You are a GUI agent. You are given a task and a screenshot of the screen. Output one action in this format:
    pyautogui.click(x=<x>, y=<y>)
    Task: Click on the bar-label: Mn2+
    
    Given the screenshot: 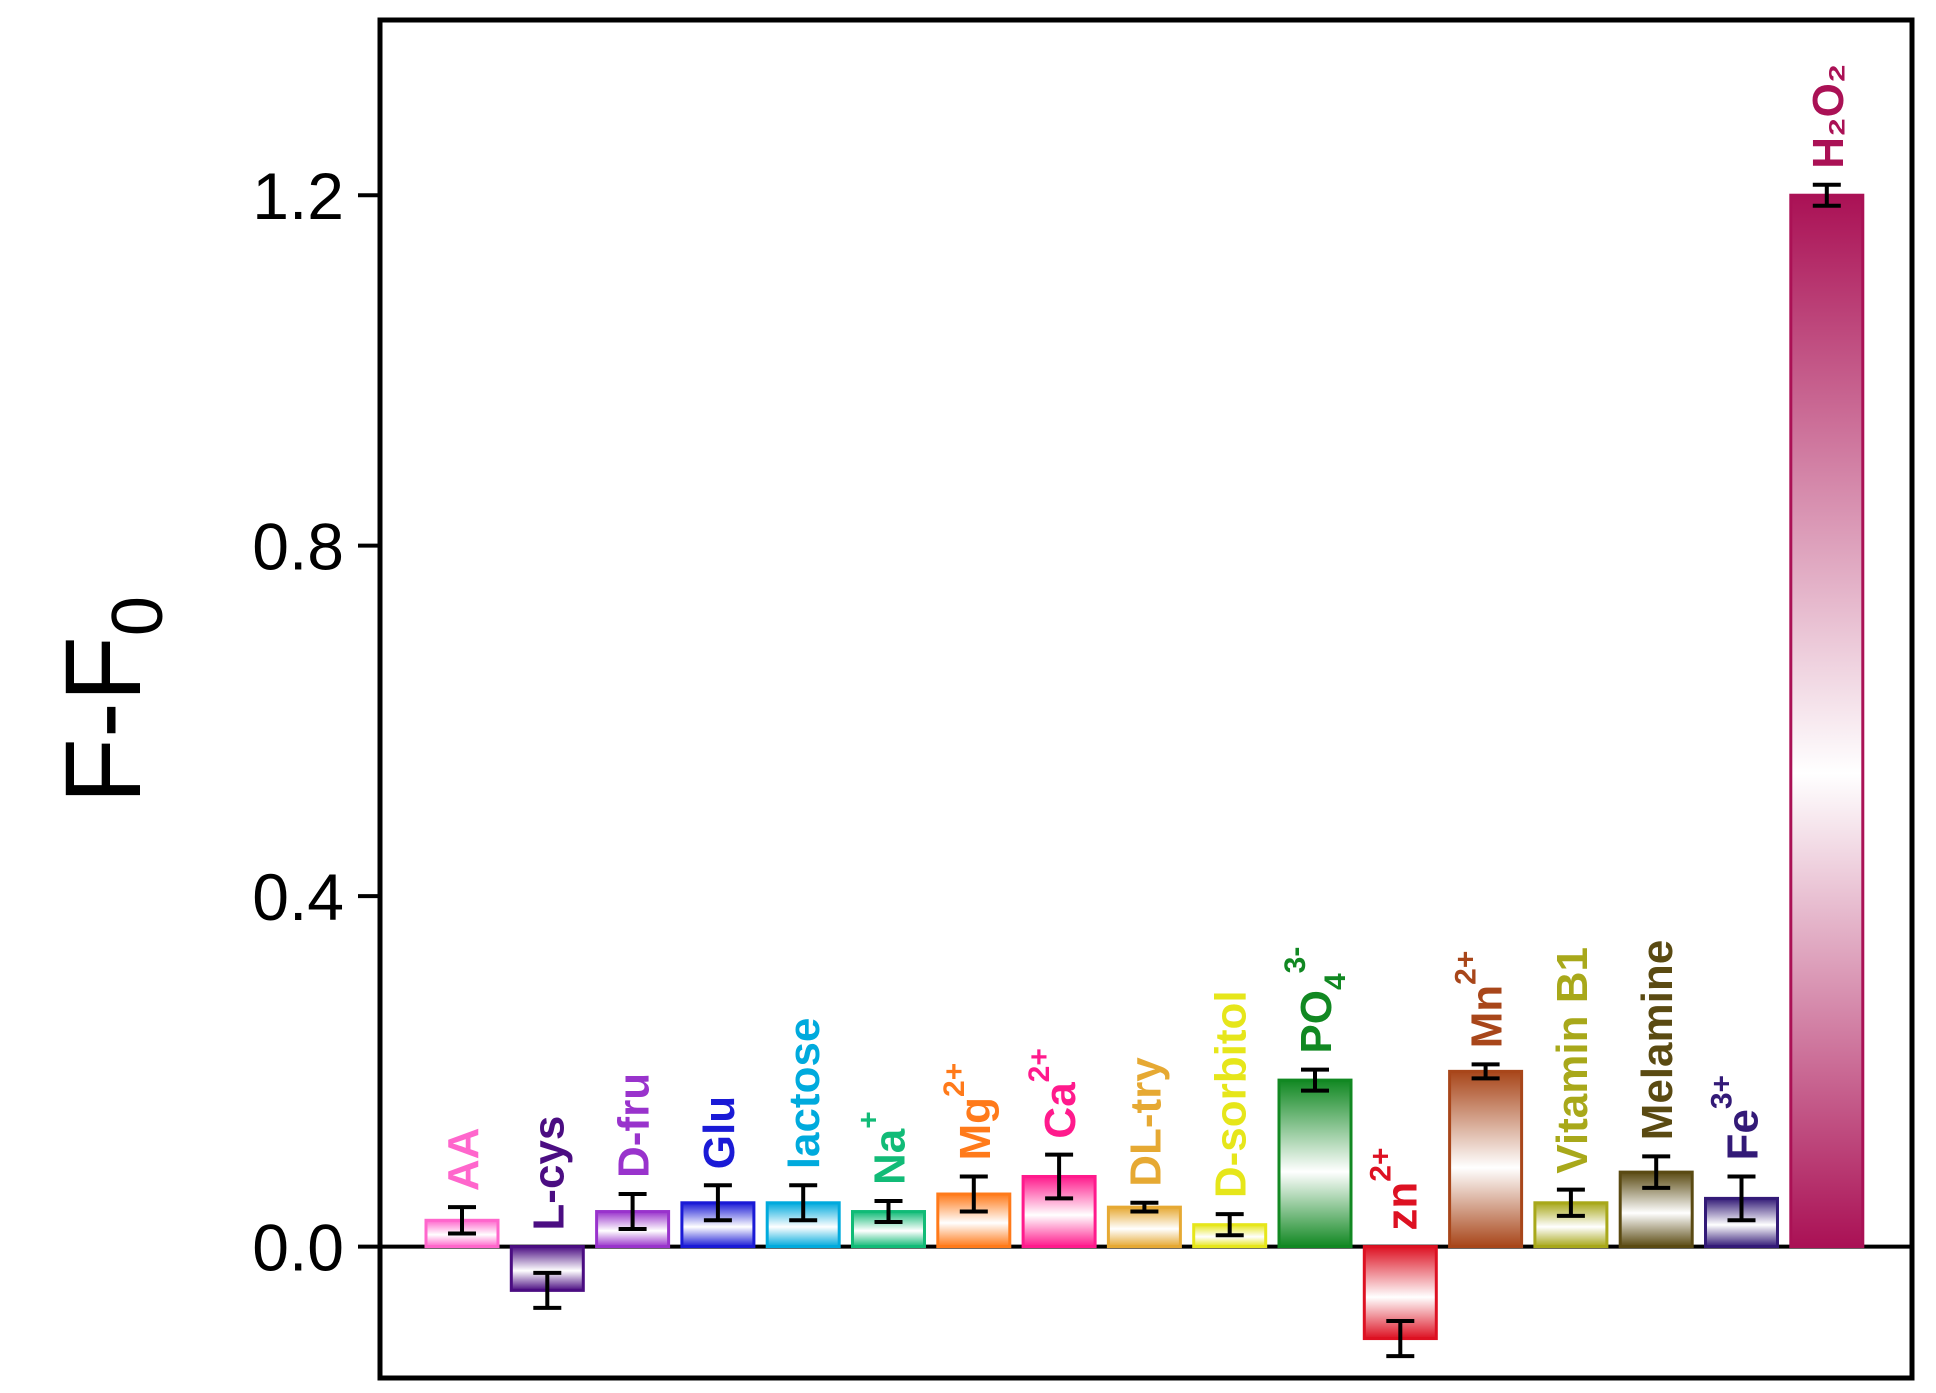 What is the action you would take?
    pyautogui.click(x=1481, y=1000)
    